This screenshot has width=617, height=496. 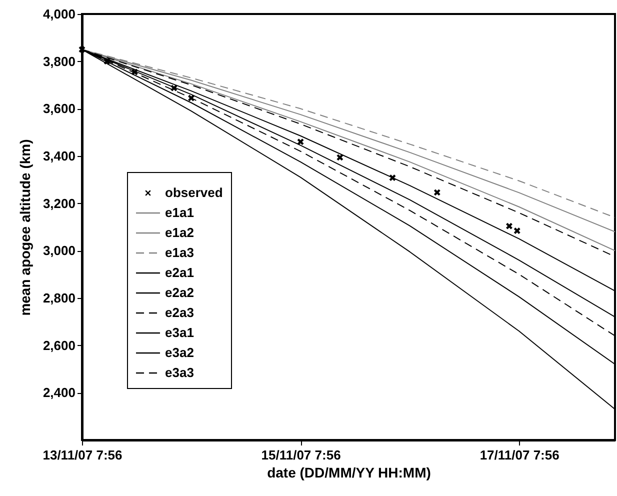 What do you see at coordinates (59, 108) in the screenshot?
I see `y-tick-label: 3,600` at bounding box center [59, 108].